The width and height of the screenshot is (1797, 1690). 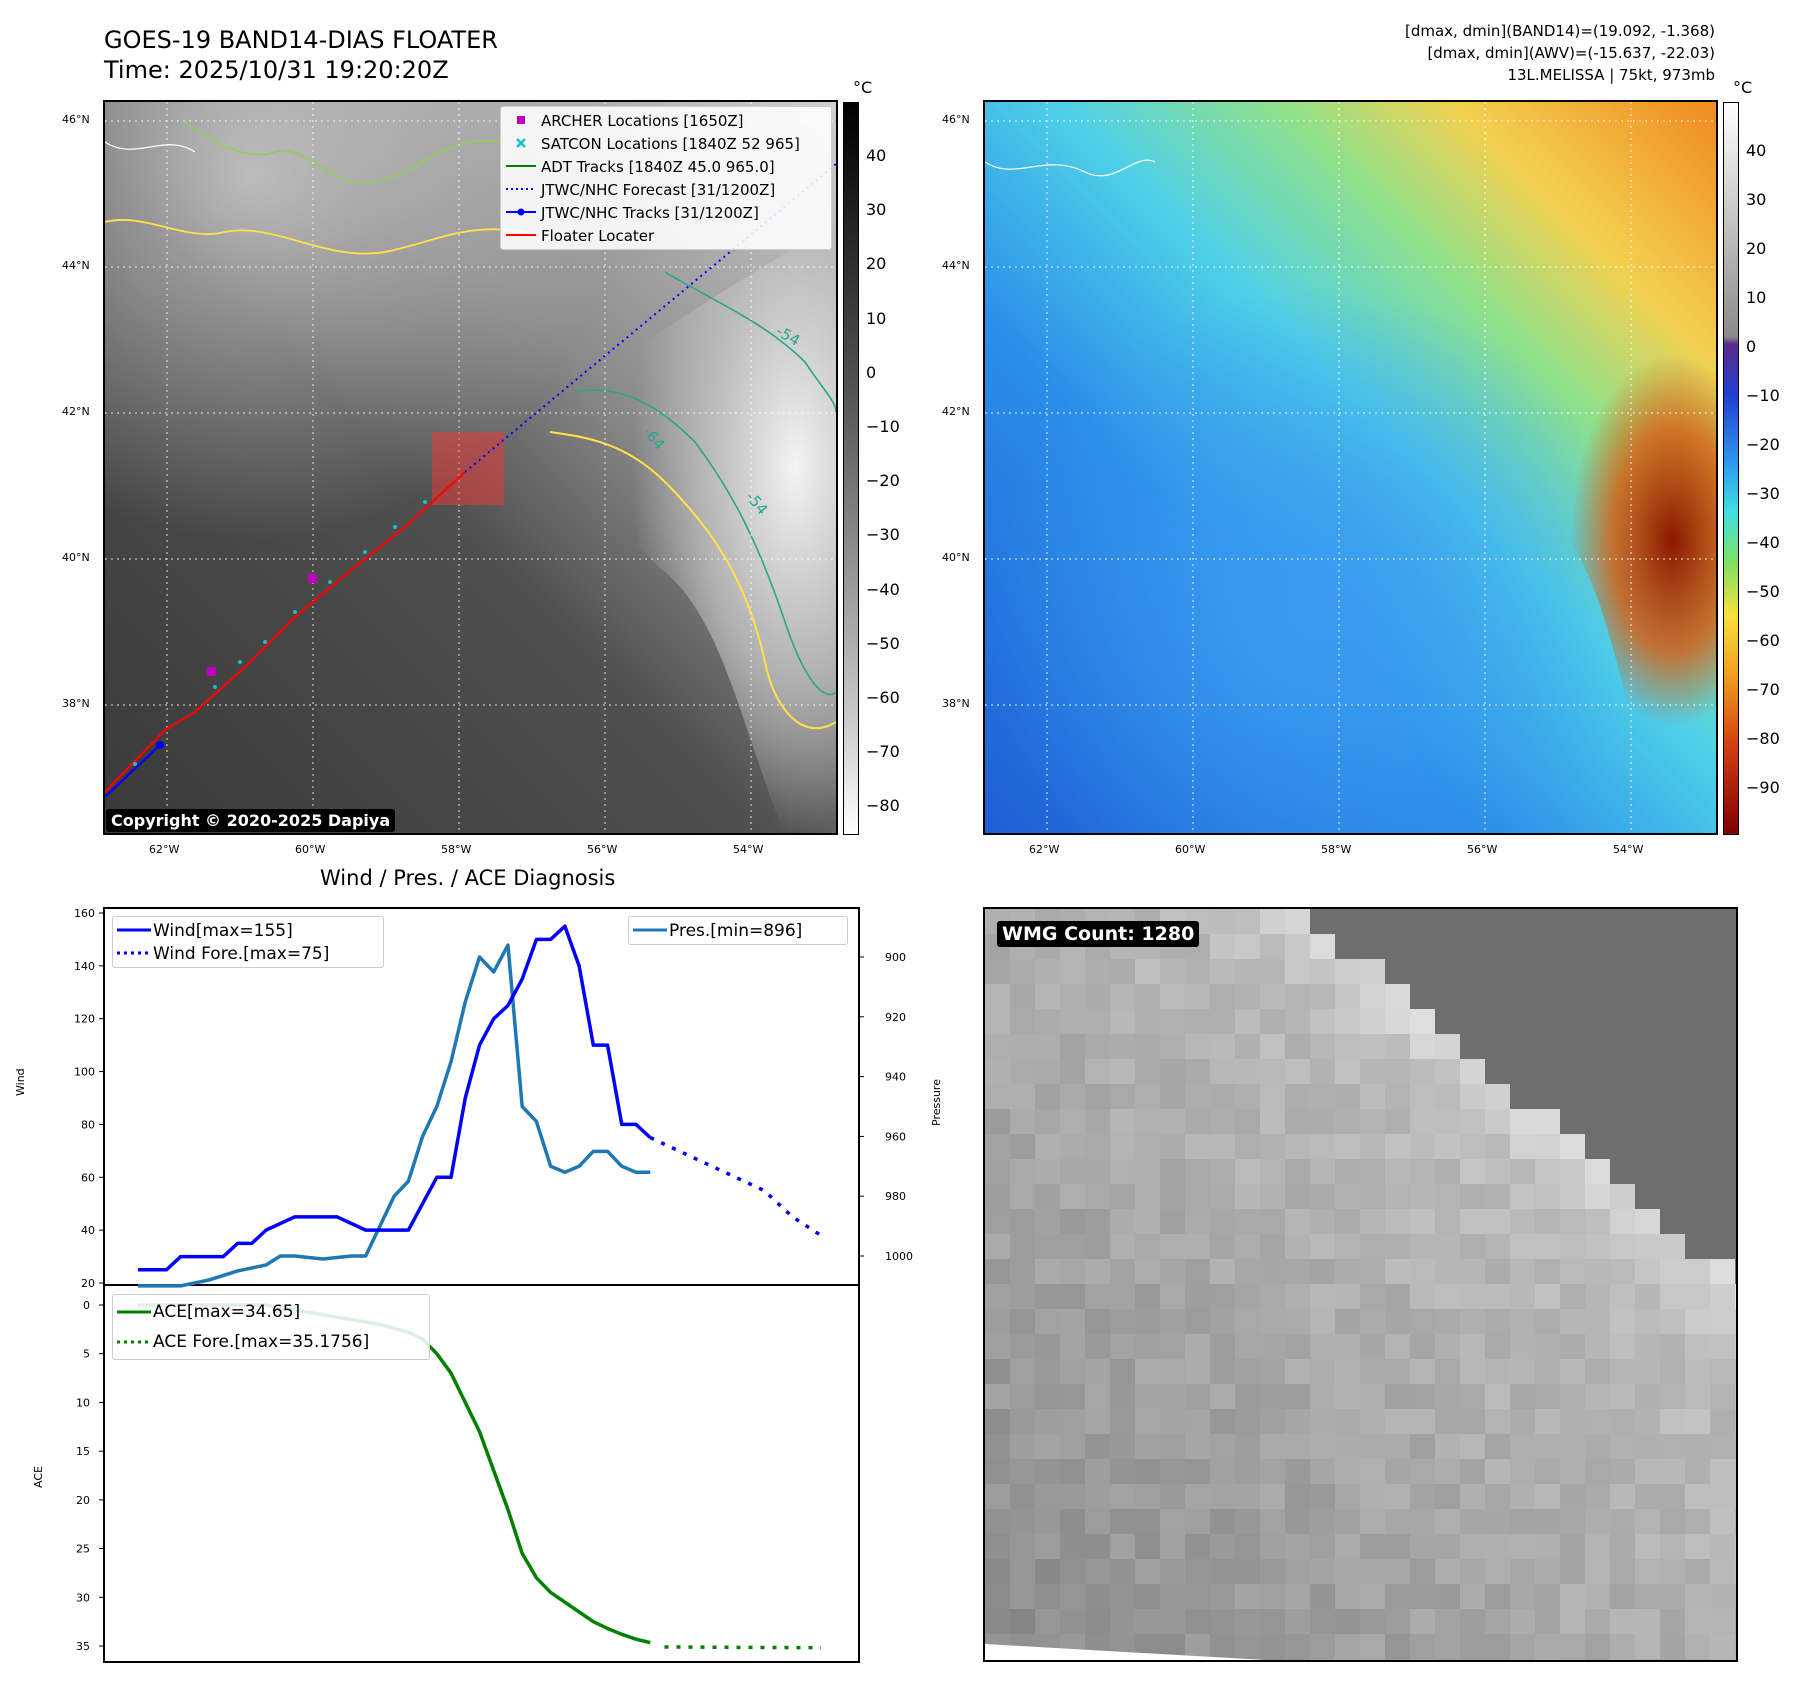 What do you see at coordinates (666, 166) in the screenshot?
I see `legend-item-adt: ADT Tracks [1840Z 45.0 965.0]` at bounding box center [666, 166].